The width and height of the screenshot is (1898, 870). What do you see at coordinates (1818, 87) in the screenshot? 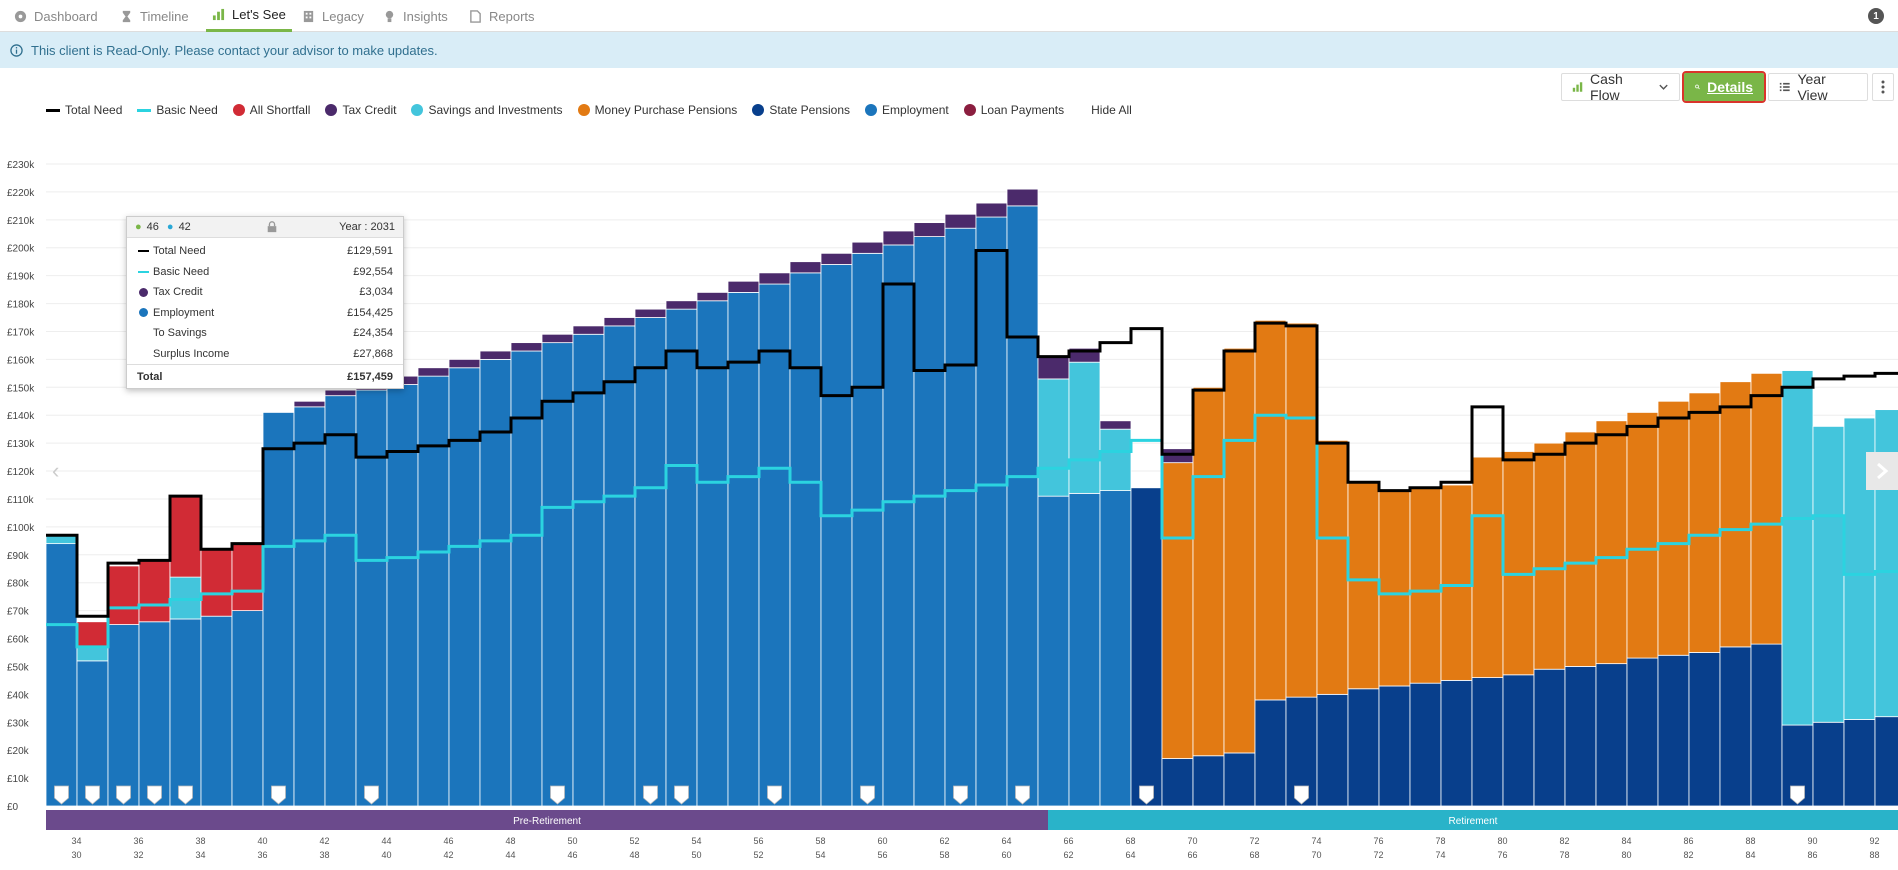
I see `year-view-button: Year View` at bounding box center [1818, 87].